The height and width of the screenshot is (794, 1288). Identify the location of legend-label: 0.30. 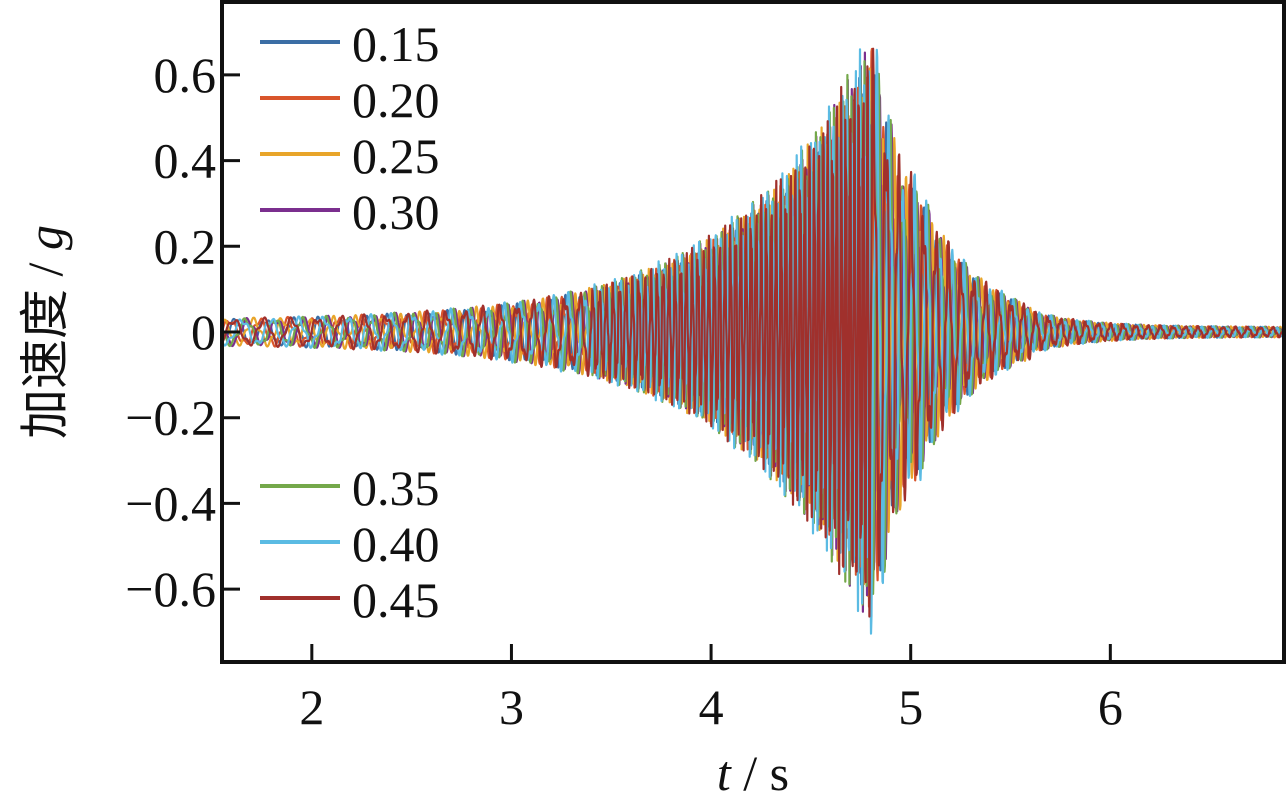
(396, 212).